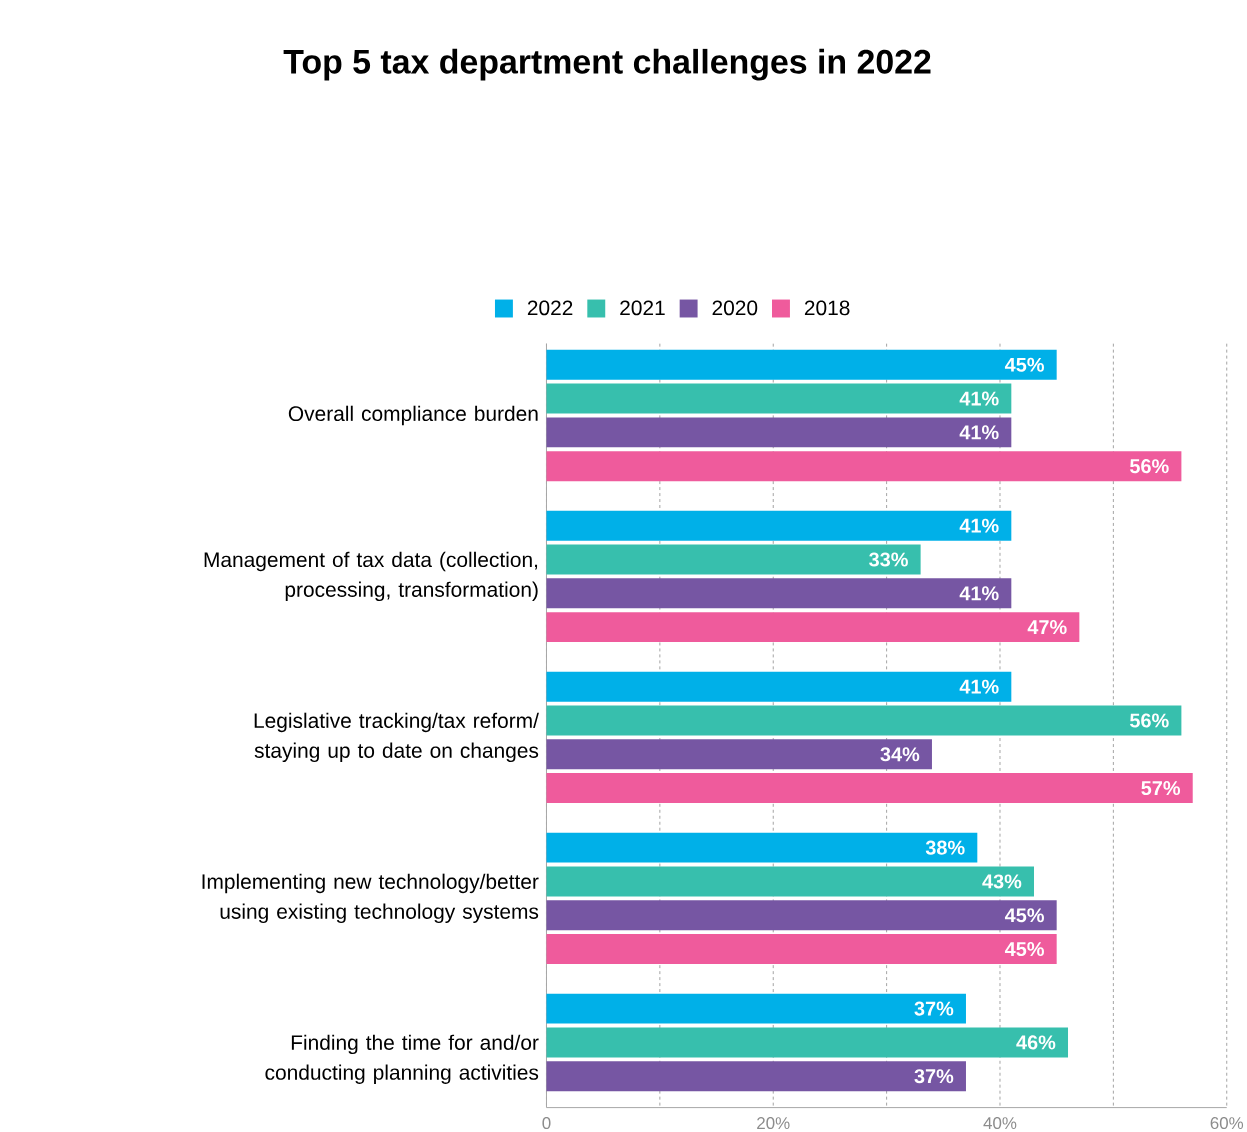 This screenshot has height=1132, width=1247. I want to click on y-tick-label: Finding the time for and/or conducting planning activities, so click(402, 1059).